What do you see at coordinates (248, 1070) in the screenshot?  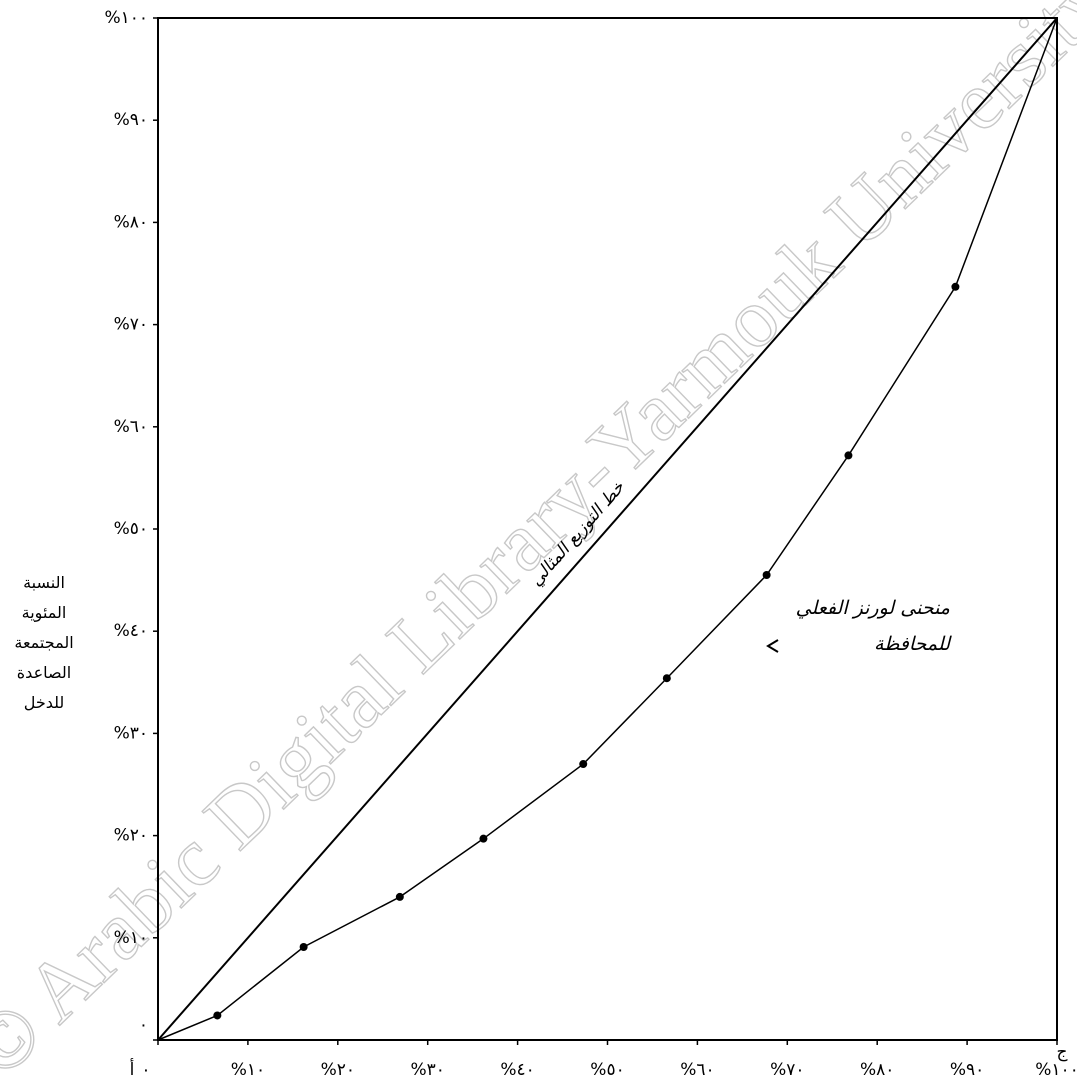 I see `x-tick-label: %١٠` at bounding box center [248, 1070].